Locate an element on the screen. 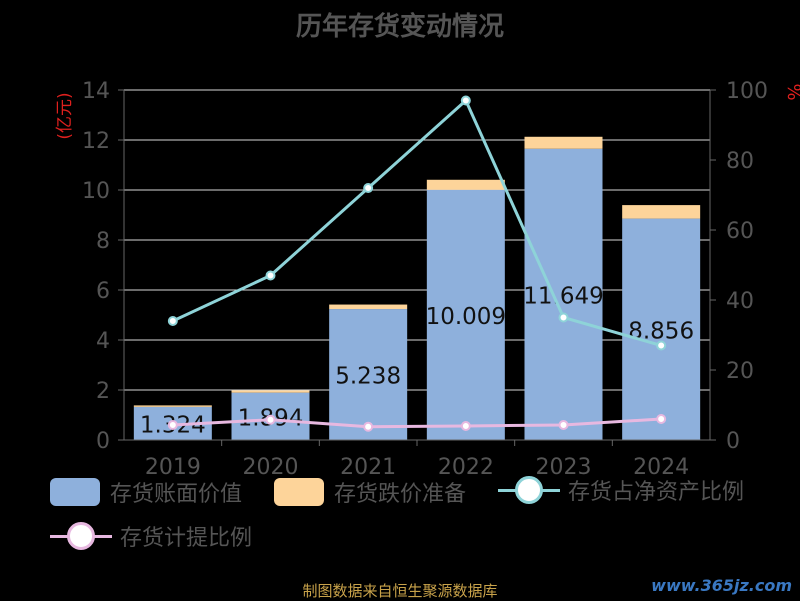 The image size is (800, 601). legend-item-provision: 存货计提比例 is located at coordinates (151, 536).